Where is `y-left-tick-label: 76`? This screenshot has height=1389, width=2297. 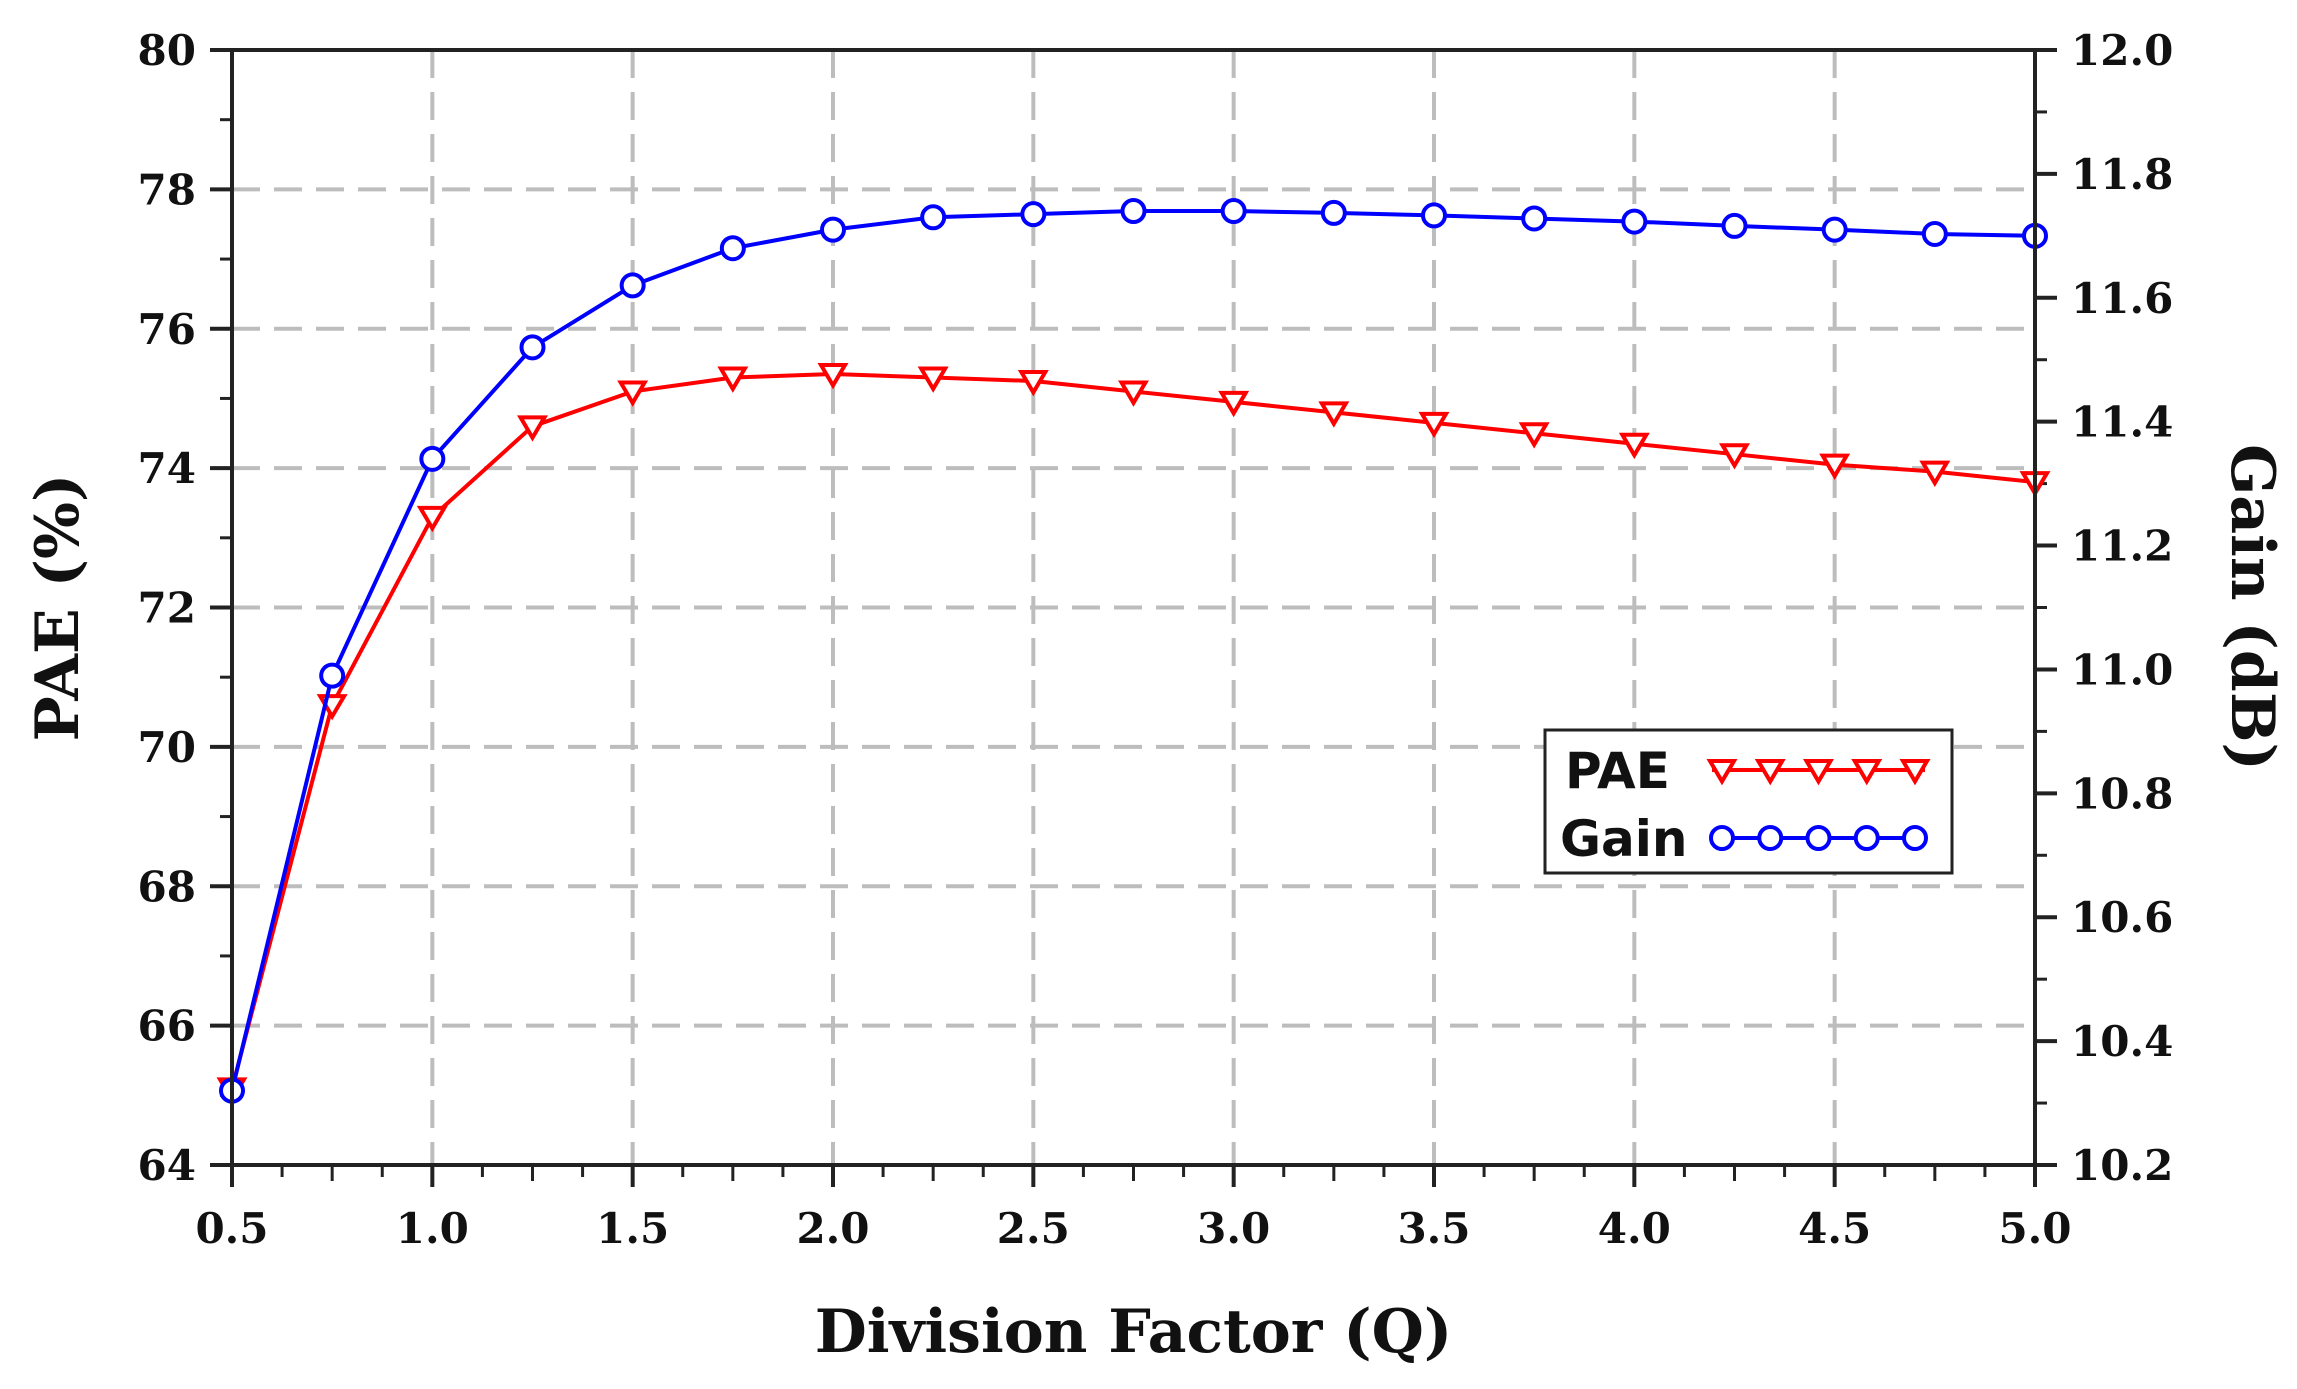
y-left-tick-label: 76 is located at coordinates (167, 329).